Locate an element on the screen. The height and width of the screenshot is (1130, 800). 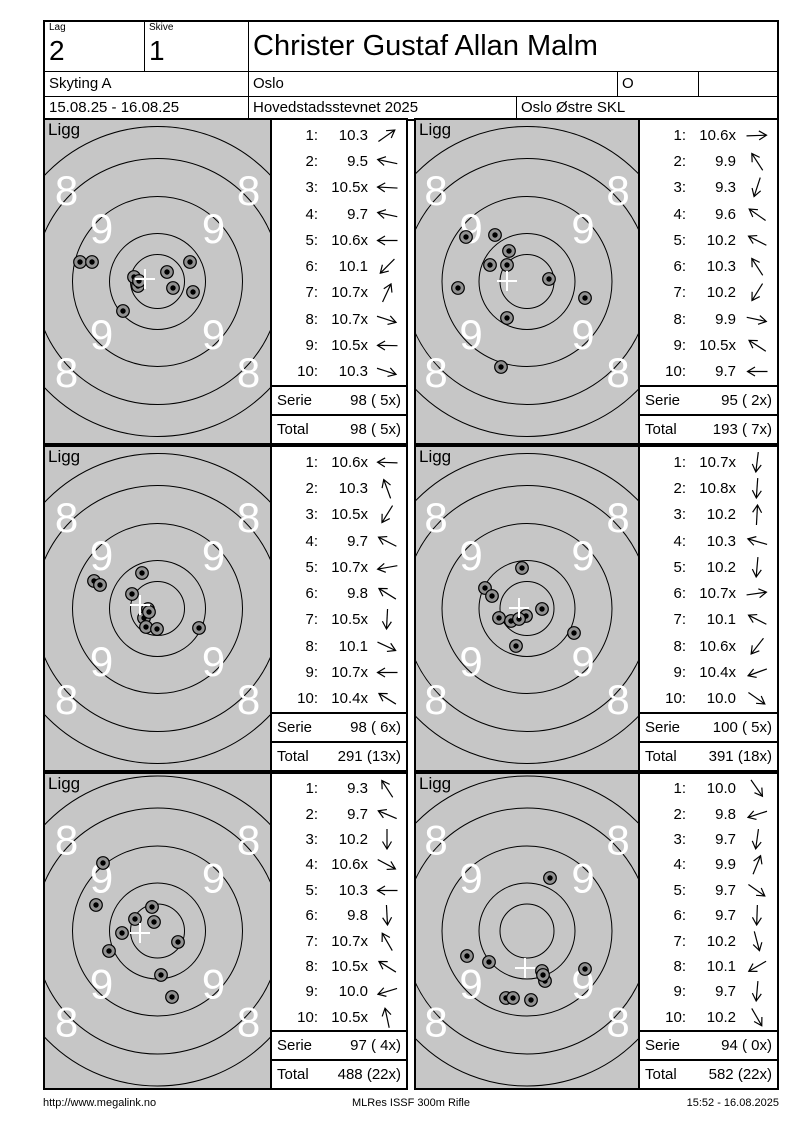
shot-number: 10: is located at coordinates (675, 1017).